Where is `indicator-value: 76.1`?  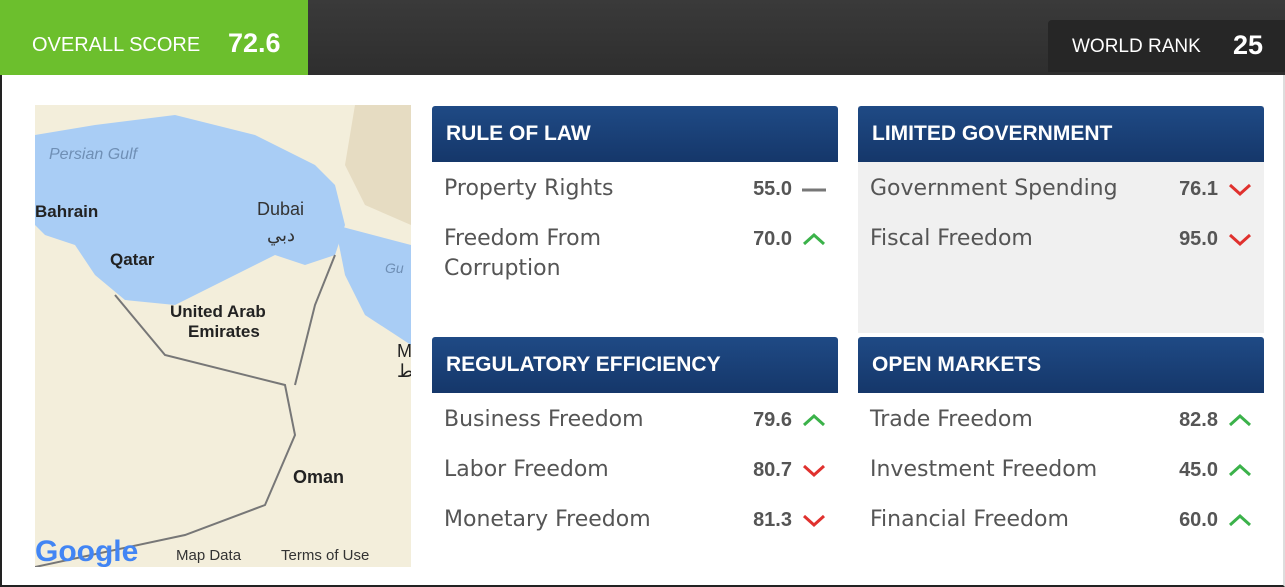 indicator-value: 76.1 is located at coordinates (1198, 189).